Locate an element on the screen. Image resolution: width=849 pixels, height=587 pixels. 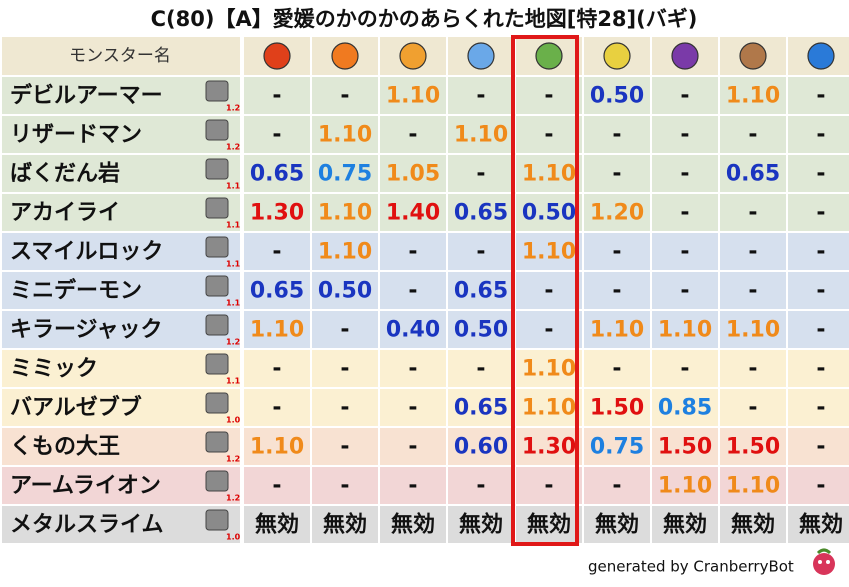
resistance-value: 1.05 is located at coordinates (413, 174).